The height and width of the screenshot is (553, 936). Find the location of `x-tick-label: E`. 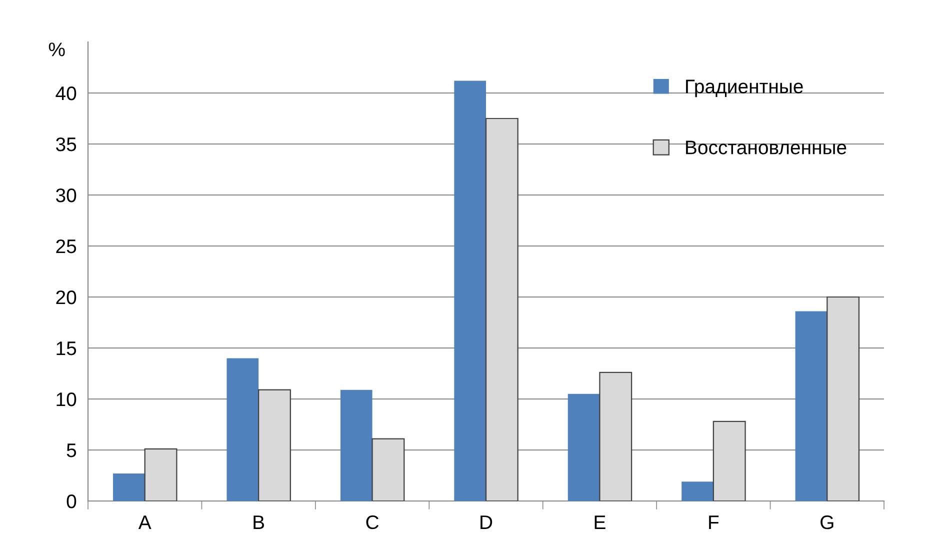

x-tick-label: E is located at coordinates (600, 522).